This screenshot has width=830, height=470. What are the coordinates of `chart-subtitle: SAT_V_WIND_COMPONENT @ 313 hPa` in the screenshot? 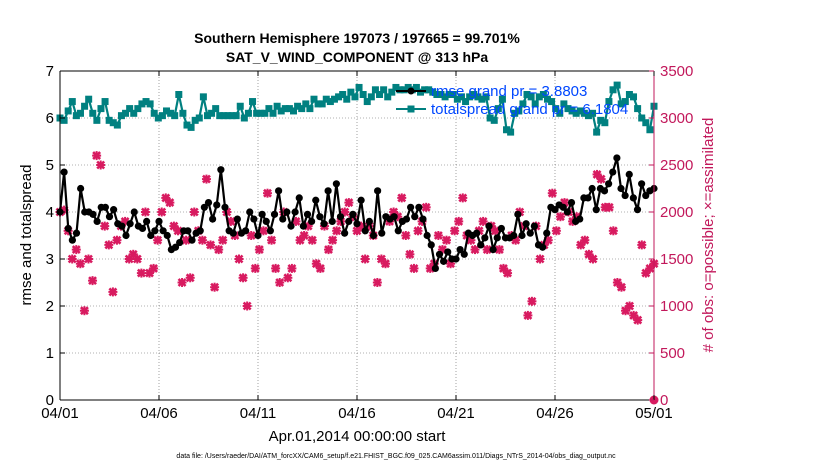 It's located at (357, 57).